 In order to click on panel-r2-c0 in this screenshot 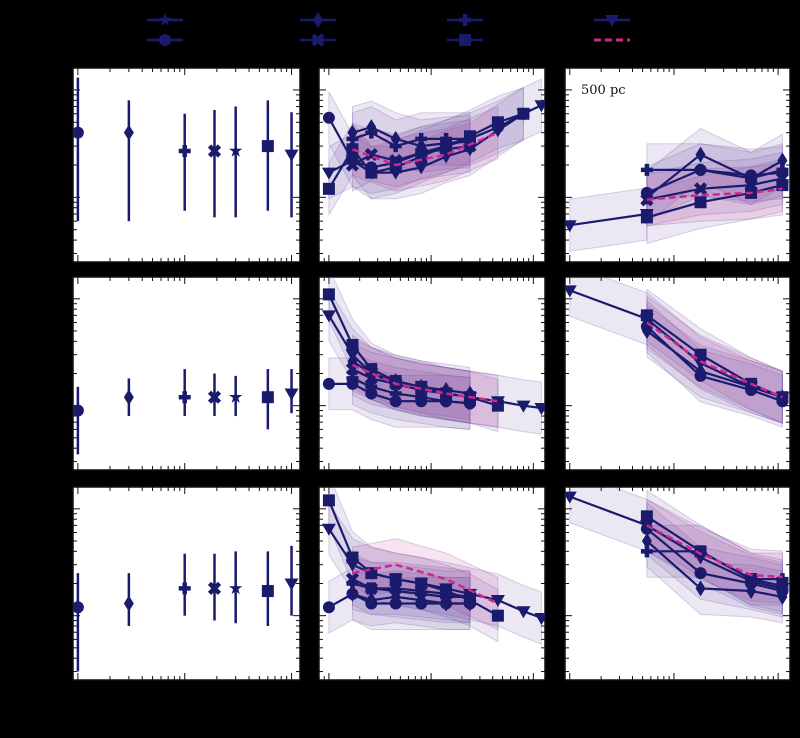, I will do `click(186, 583)`.